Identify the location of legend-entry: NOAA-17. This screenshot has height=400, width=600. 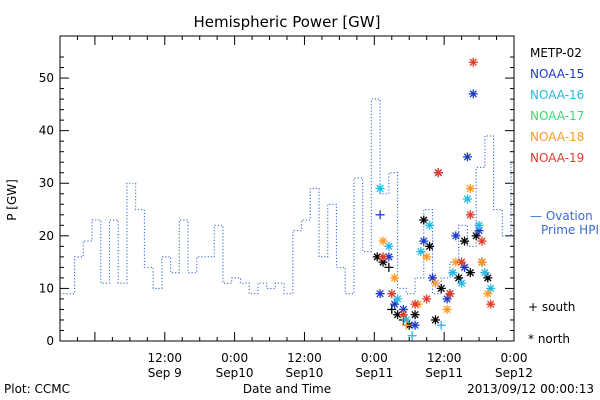
(557, 116).